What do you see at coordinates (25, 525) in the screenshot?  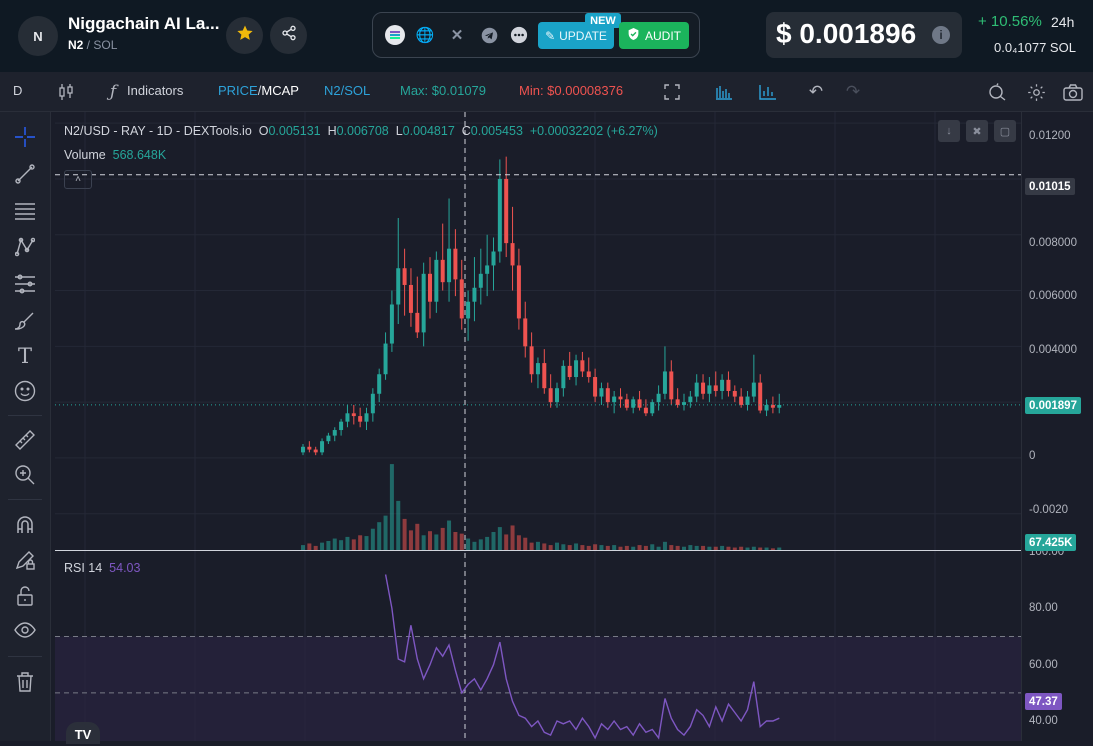 I see `magnet-icon` at bounding box center [25, 525].